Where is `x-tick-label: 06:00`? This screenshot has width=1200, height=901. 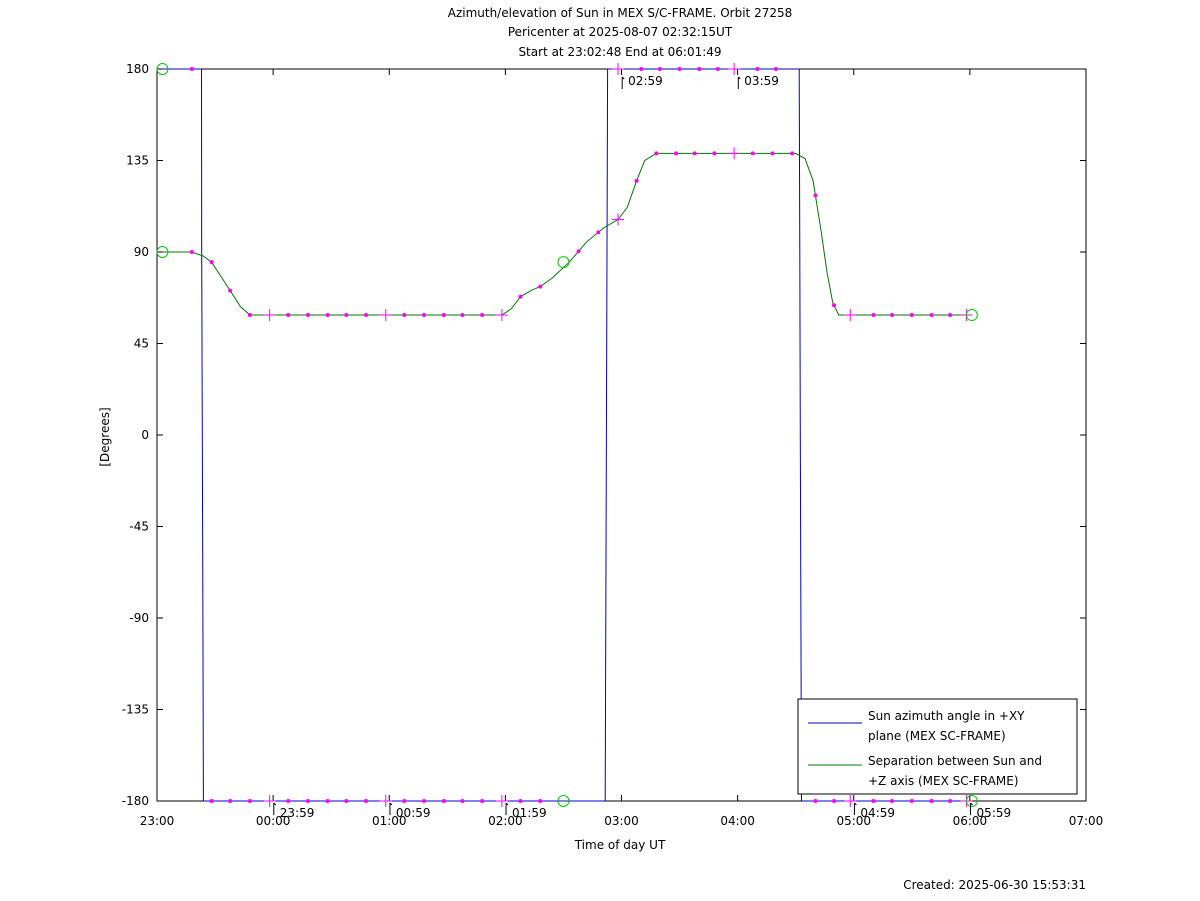
x-tick-label: 06:00 is located at coordinates (970, 821).